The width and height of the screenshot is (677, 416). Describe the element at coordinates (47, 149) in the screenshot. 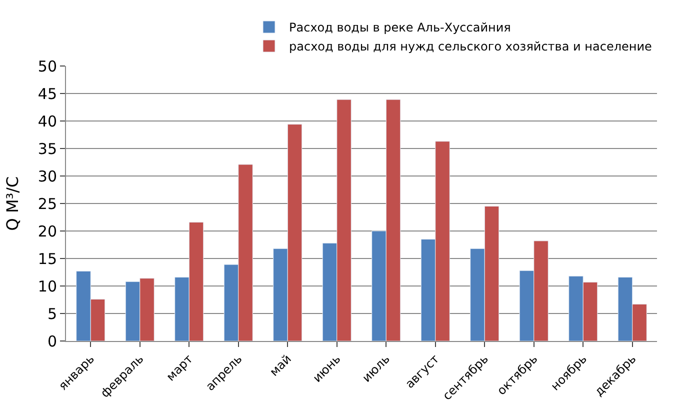

I see `y-tick-label: 35` at that location.